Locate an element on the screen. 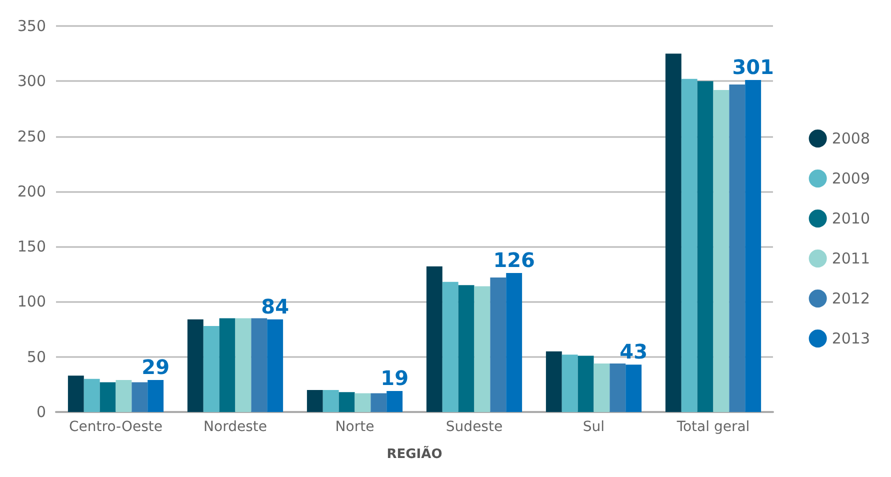 The width and height of the screenshot is (891, 477). x-tick-label: Sul is located at coordinates (593, 427).